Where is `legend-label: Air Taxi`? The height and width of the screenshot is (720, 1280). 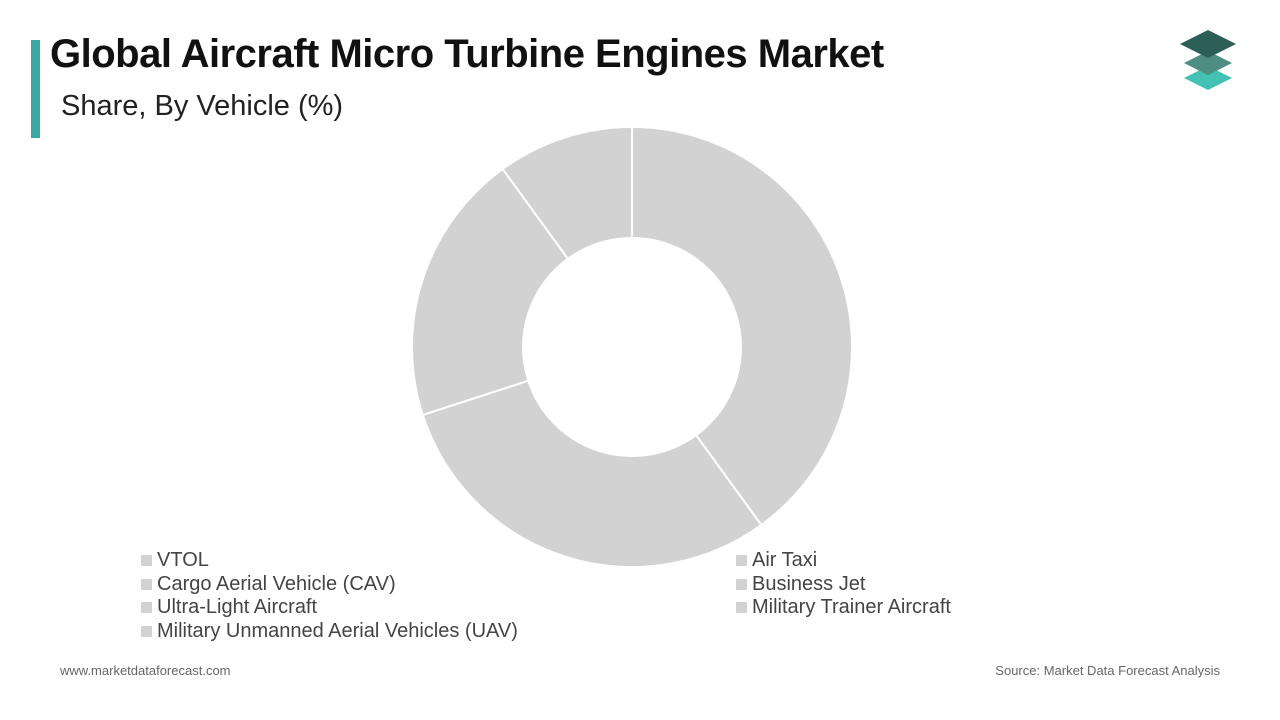 legend-label: Air Taxi is located at coordinates (785, 560).